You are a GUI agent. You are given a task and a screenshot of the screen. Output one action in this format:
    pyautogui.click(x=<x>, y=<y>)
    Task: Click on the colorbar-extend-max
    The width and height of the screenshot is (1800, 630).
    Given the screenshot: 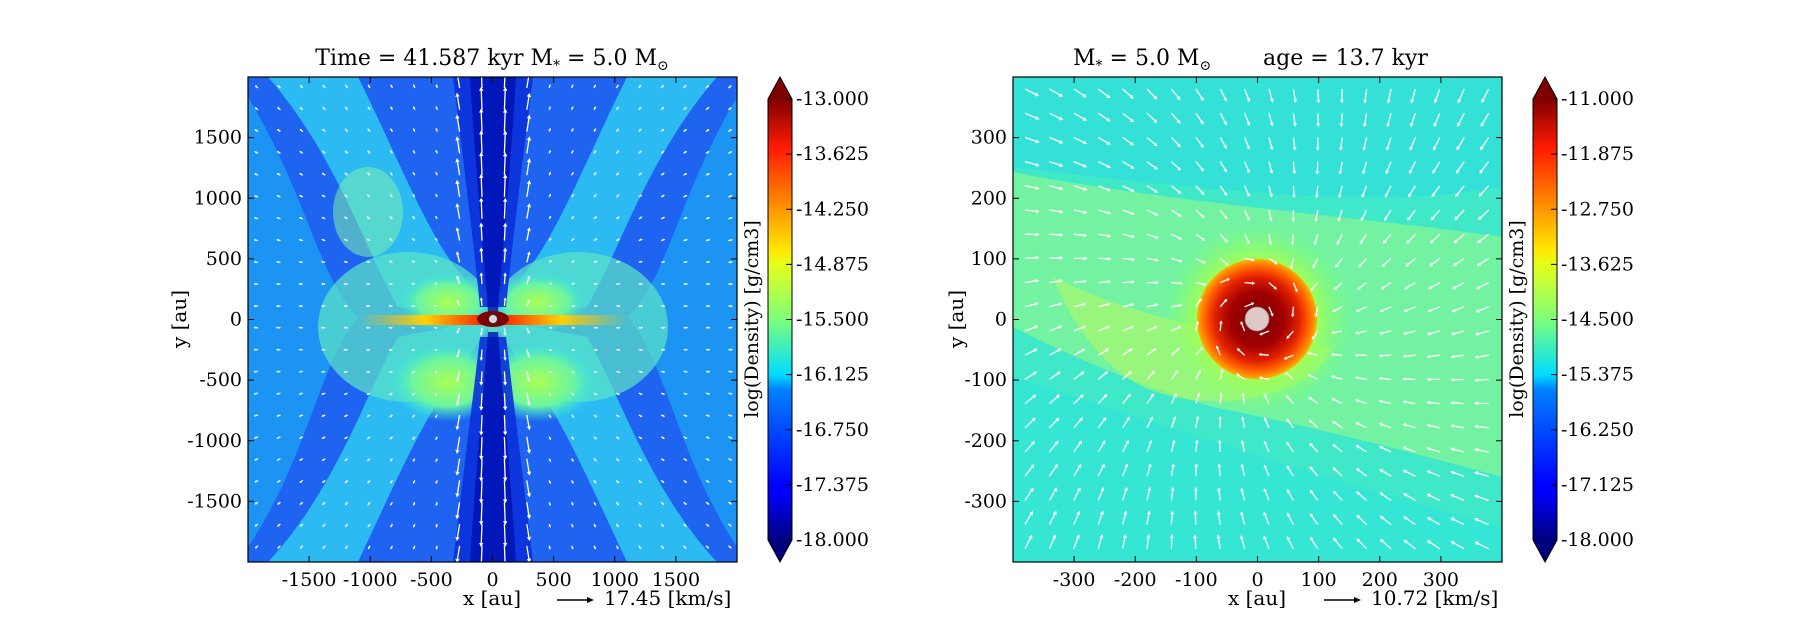 What is the action you would take?
    pyautogui.click(x=780, y=88)
    